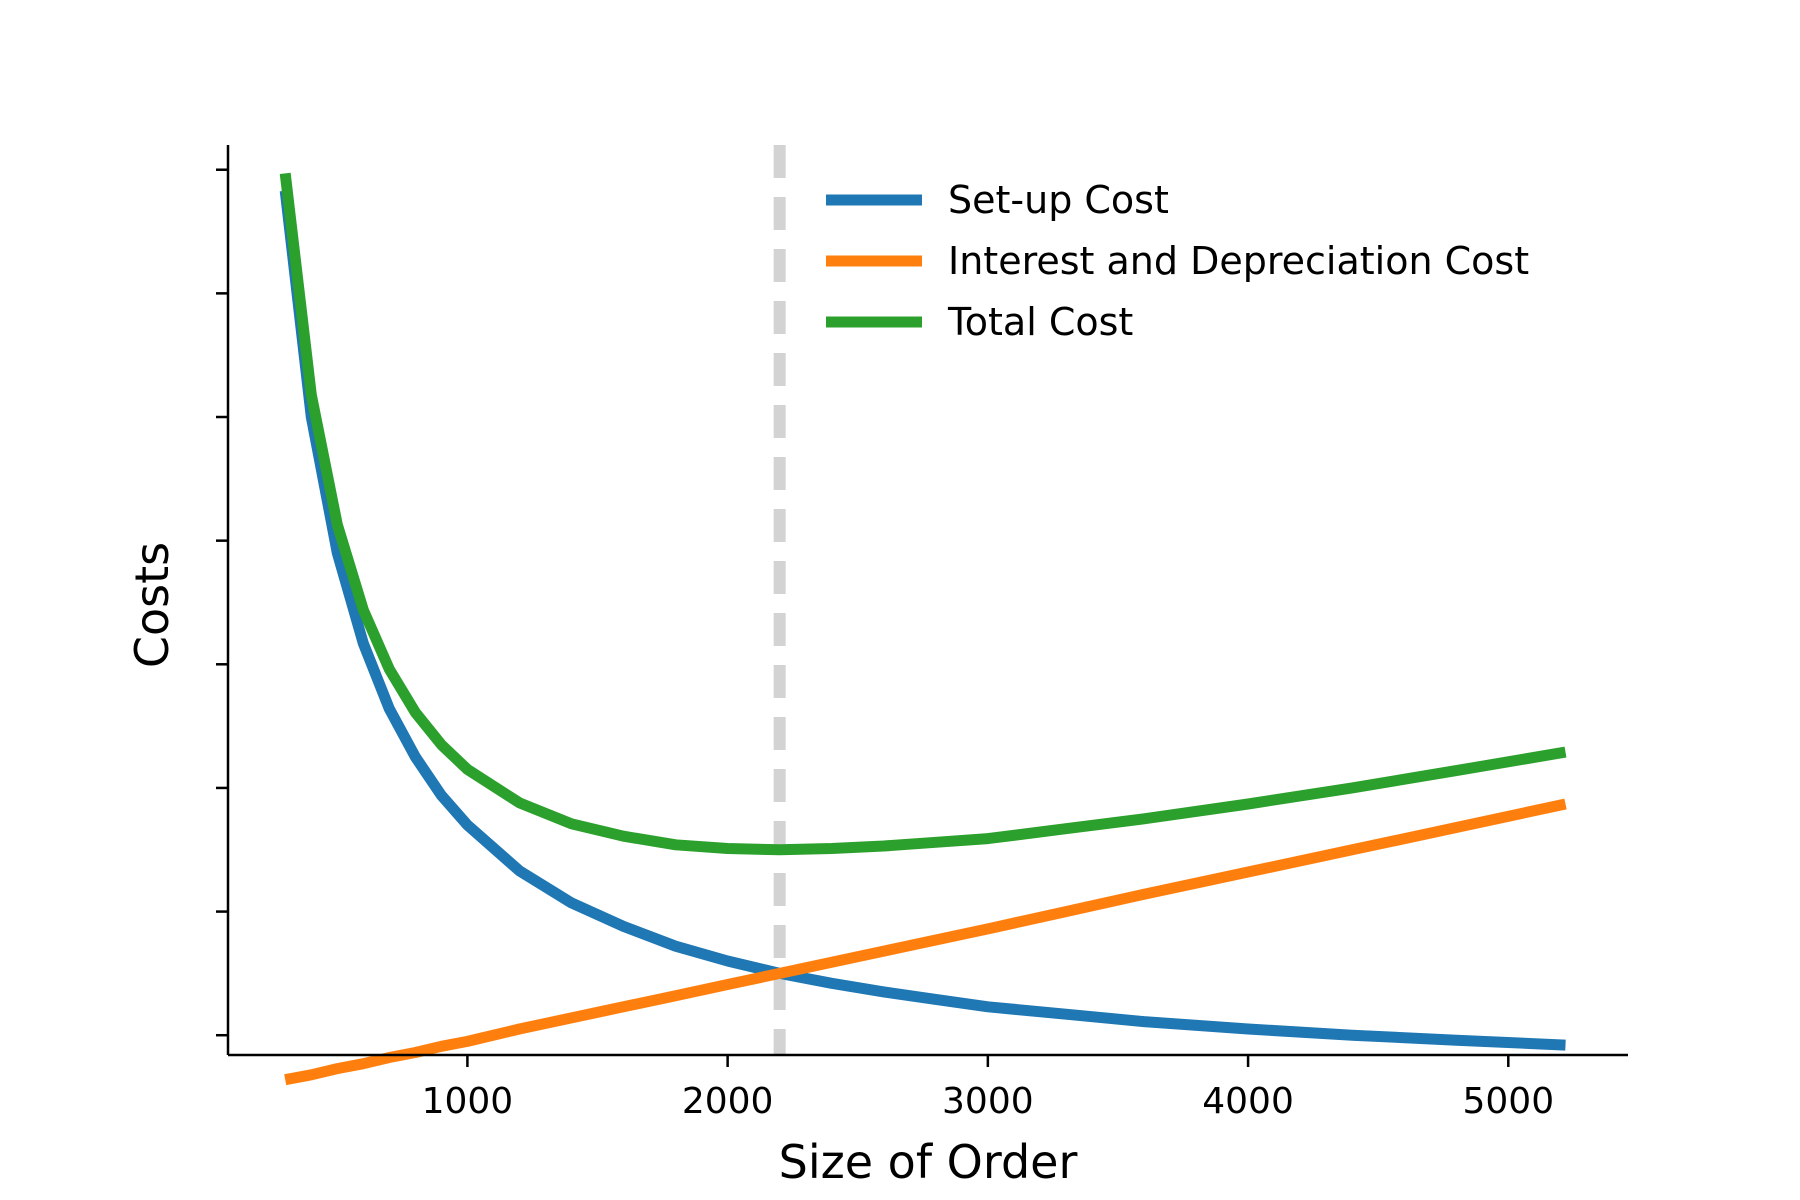 Image resolution: width=1800 pixels, height=1200 pixels. What do you see at coordinates (988, 1101) in the screenshot?
I see `x-tick-label-3: 3000` at bounding box center [988, 1101].